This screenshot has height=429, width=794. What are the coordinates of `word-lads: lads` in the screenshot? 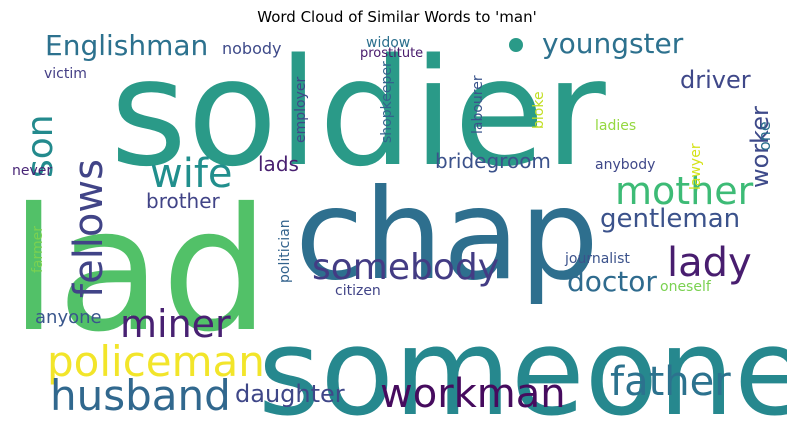 It's located at (278, 164).